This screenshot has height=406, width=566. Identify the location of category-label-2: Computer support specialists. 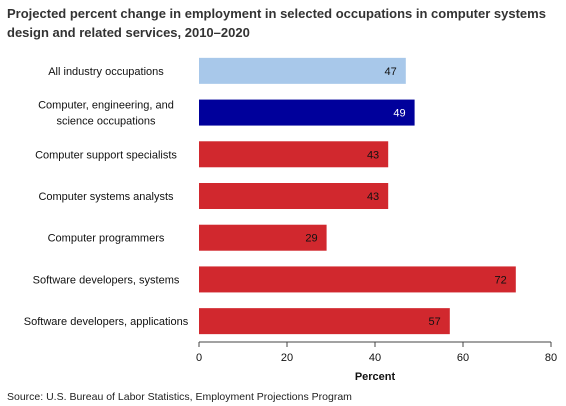
(106, 155).